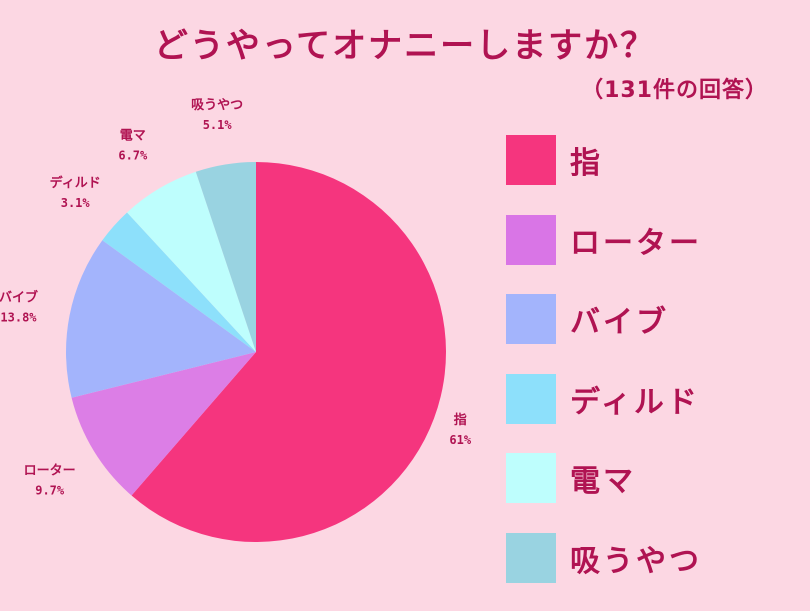 The height and width of the screenshot is (611, 810). I want to click on legend-item-finger: 指, so click(604, 160).